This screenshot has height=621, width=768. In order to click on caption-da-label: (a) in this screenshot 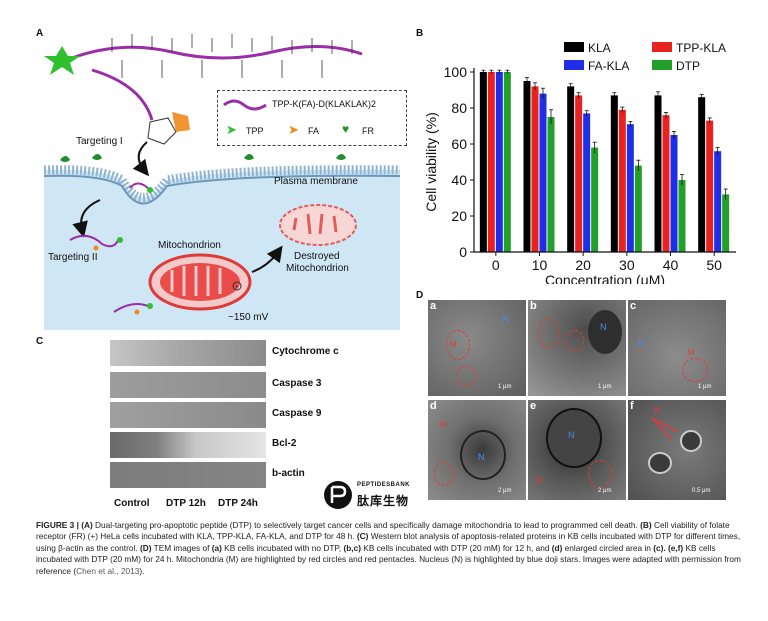, I will do `click(216, 547)`.